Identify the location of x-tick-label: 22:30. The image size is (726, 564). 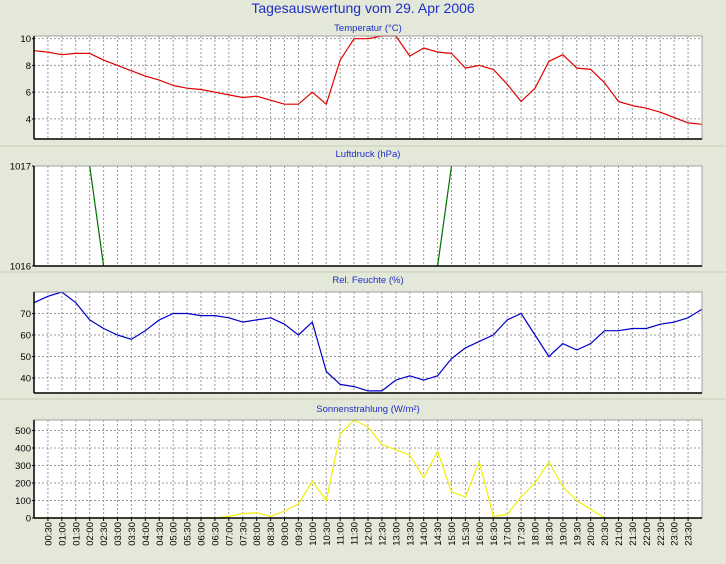
(661, 534).